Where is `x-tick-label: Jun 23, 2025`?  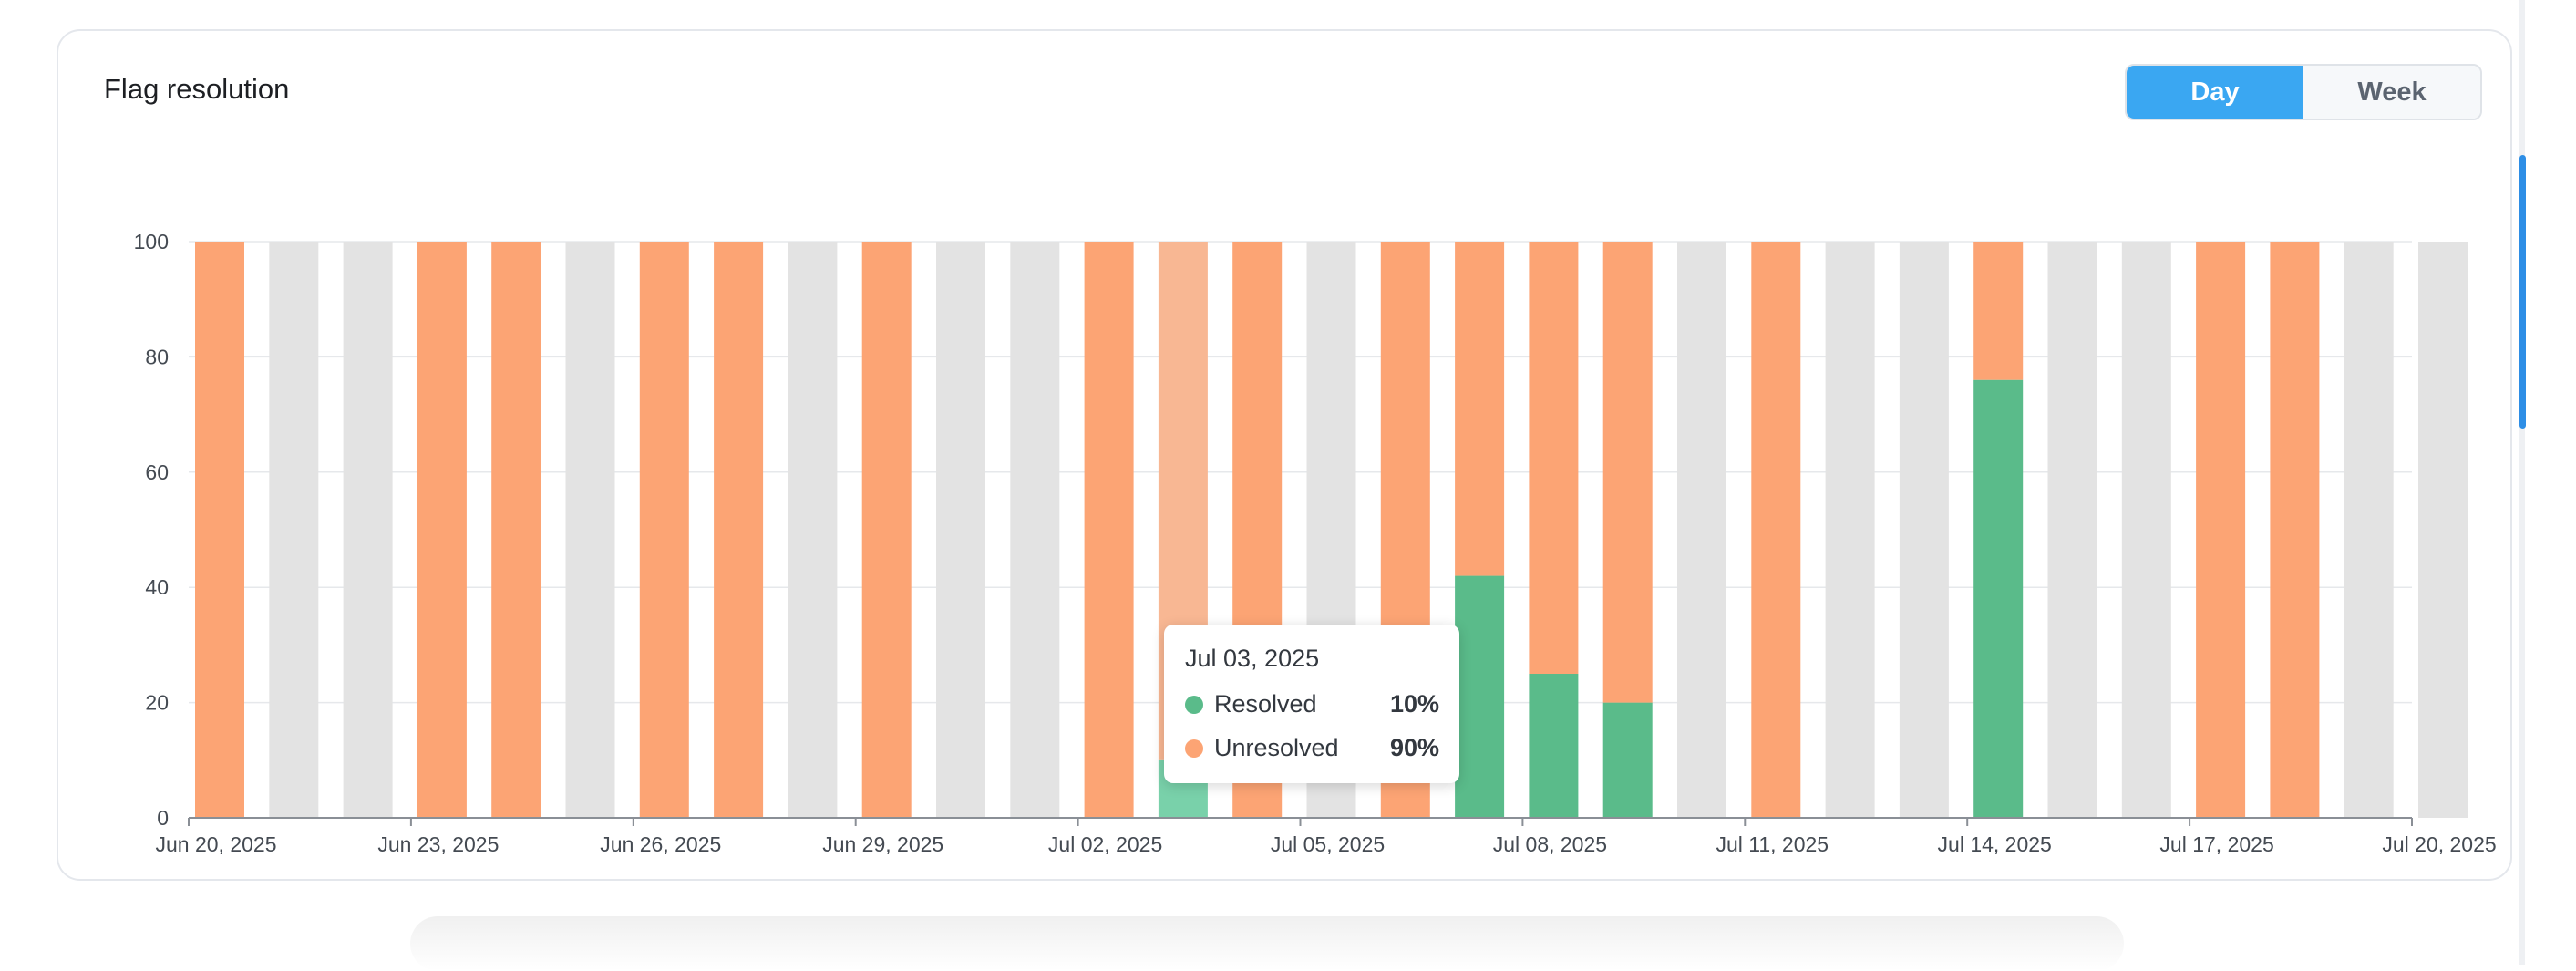
x-tick-label: Jun 23, 2025 is located at coordinates (438, 844).